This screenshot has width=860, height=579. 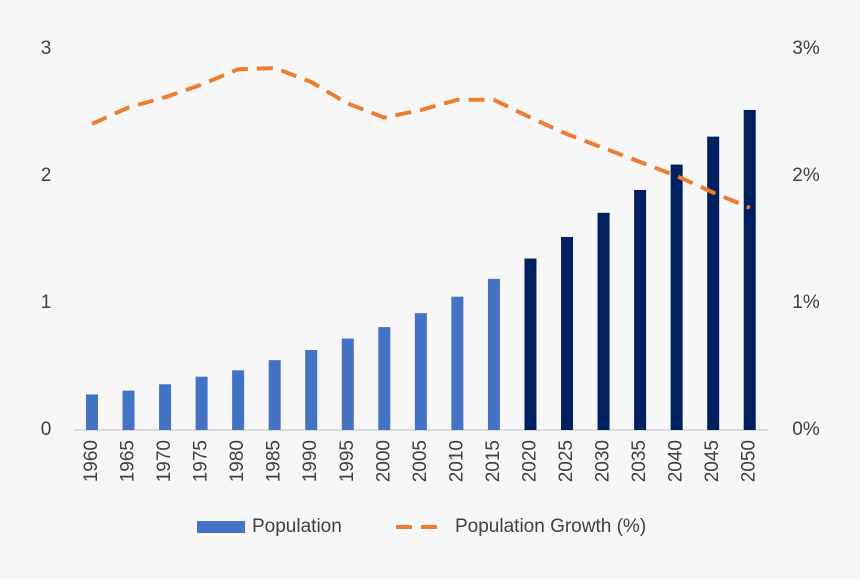 What do you see at coordinates (297, 526) in the screenshot?
I see `legend-label: Population` at bounding box center [297, 526].